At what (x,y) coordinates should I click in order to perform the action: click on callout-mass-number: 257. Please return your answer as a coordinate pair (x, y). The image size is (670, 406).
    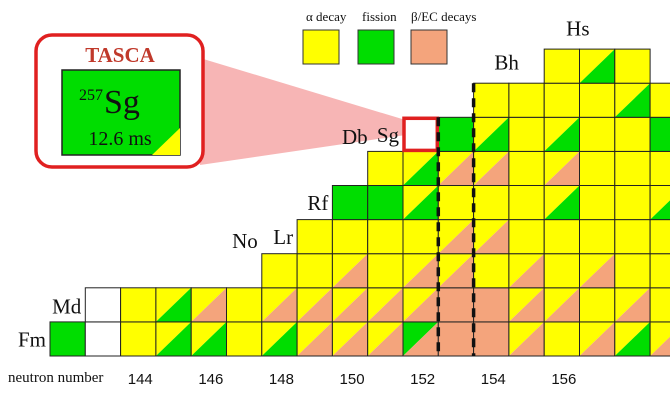
    Looking at the image, I should click on (91, 95).